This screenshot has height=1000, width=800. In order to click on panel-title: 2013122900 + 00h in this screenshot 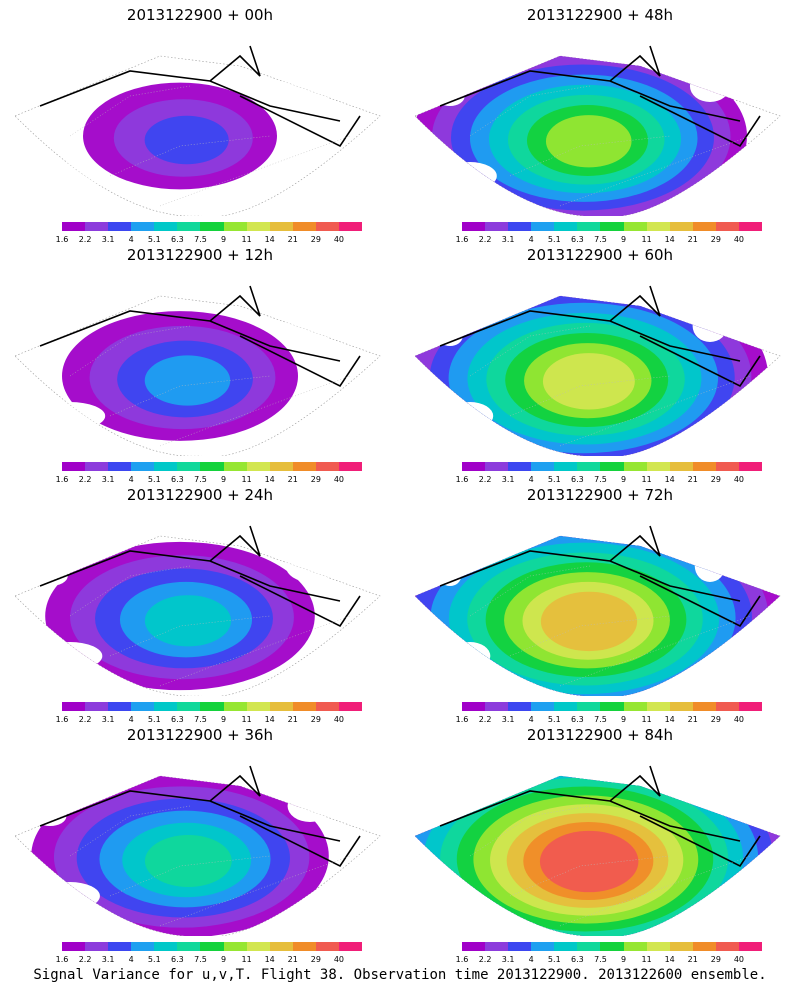, I will do `click(200, 15)`.